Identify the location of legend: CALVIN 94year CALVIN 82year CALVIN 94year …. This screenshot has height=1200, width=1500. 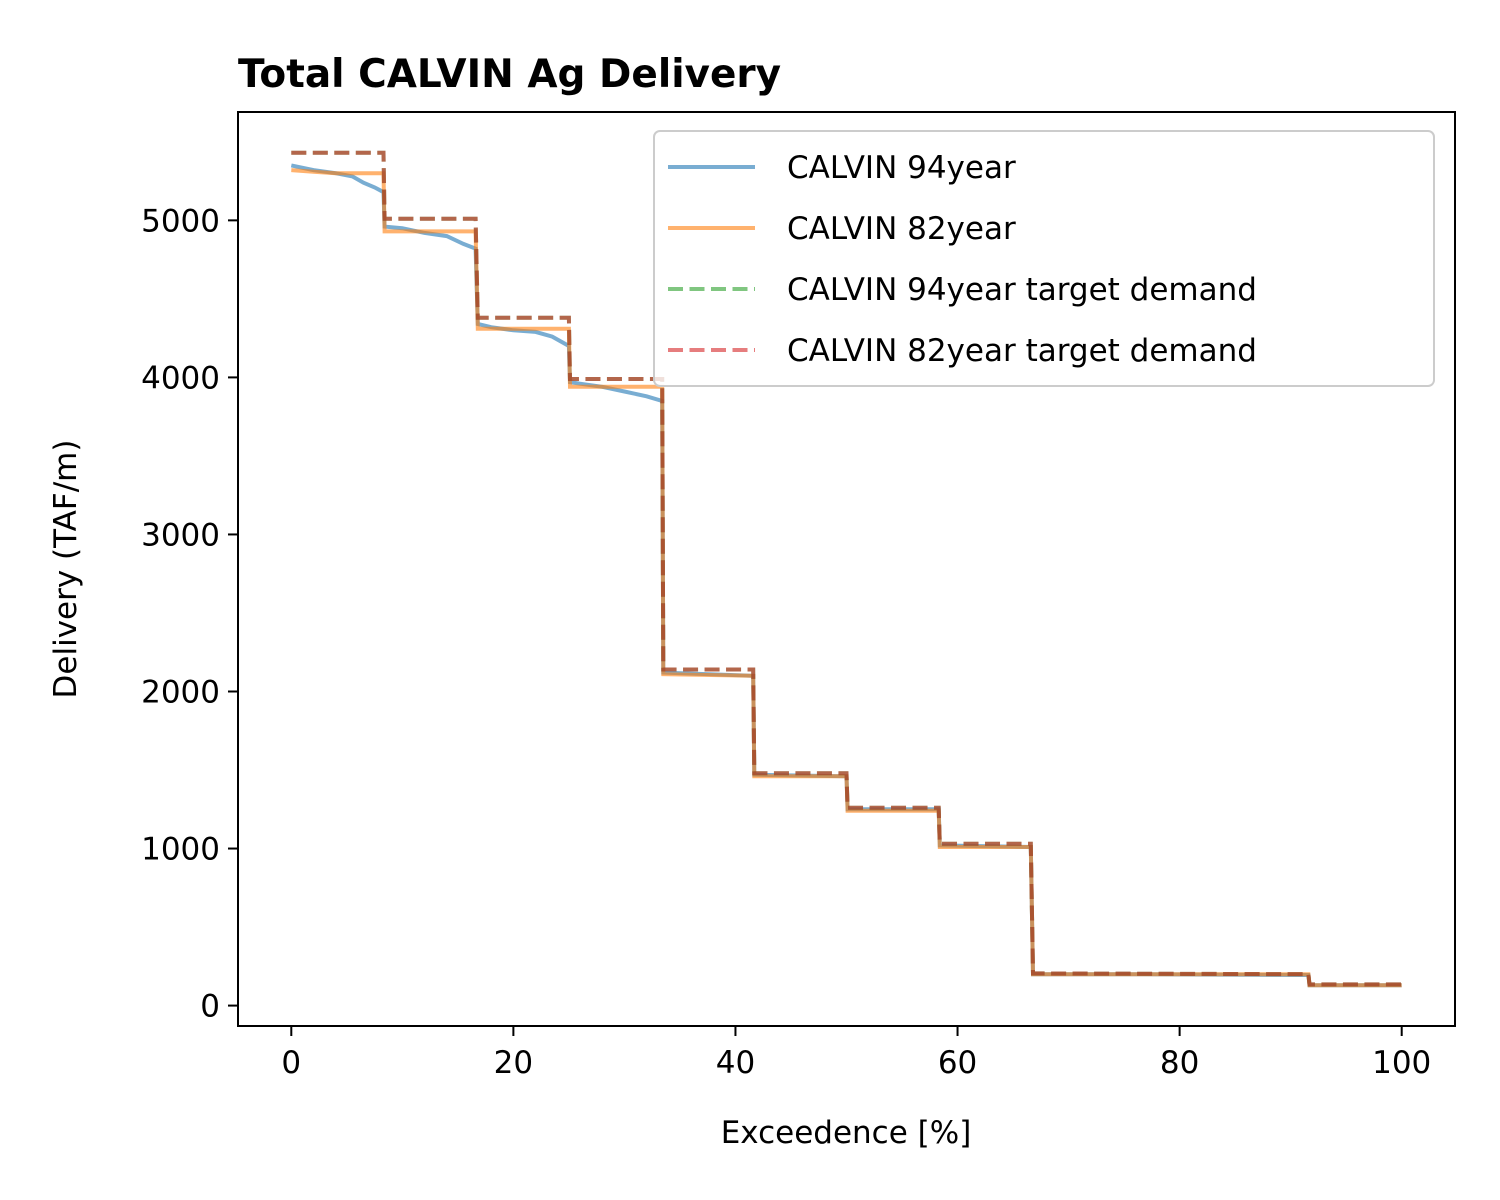
(1044, 258).